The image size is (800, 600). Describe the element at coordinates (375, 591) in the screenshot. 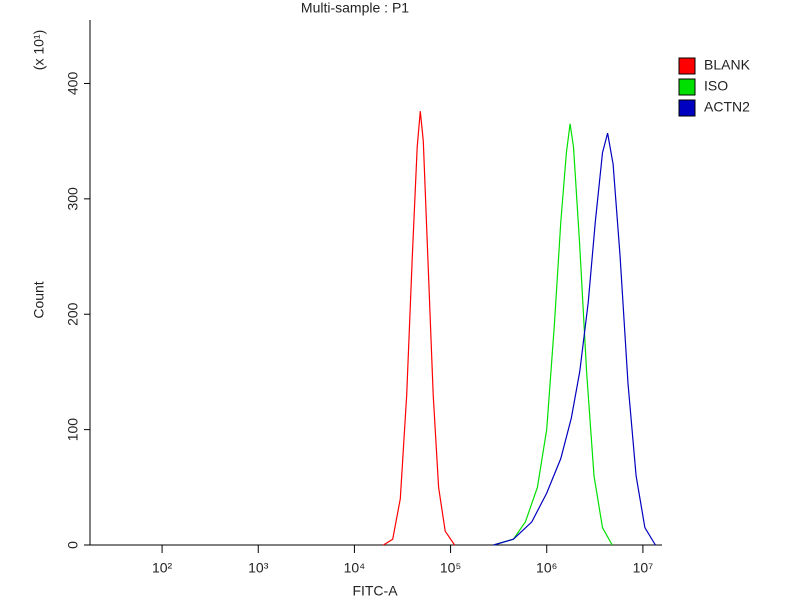

I see `x-axis-label: FITC-A` at that location.